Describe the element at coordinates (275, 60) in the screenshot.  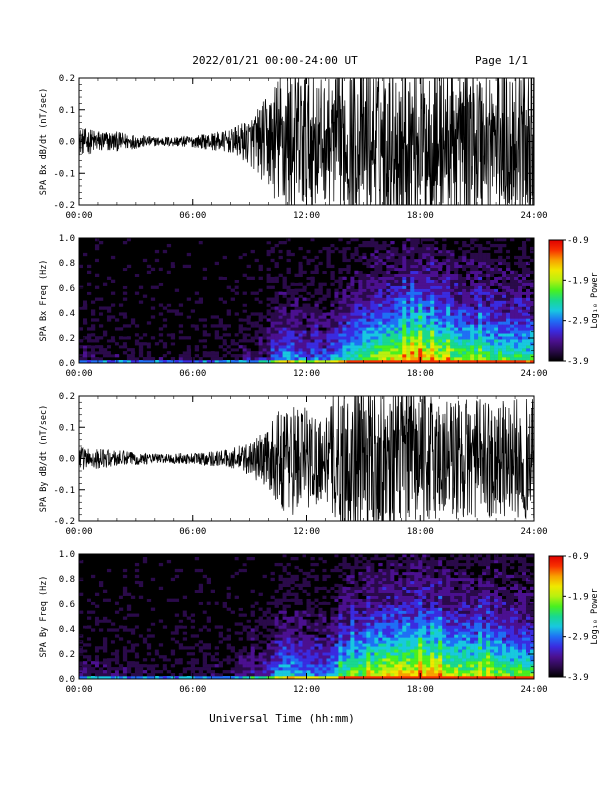
I see `figure-title: 2022/01/21 00:00-24:00 UT` at that location.